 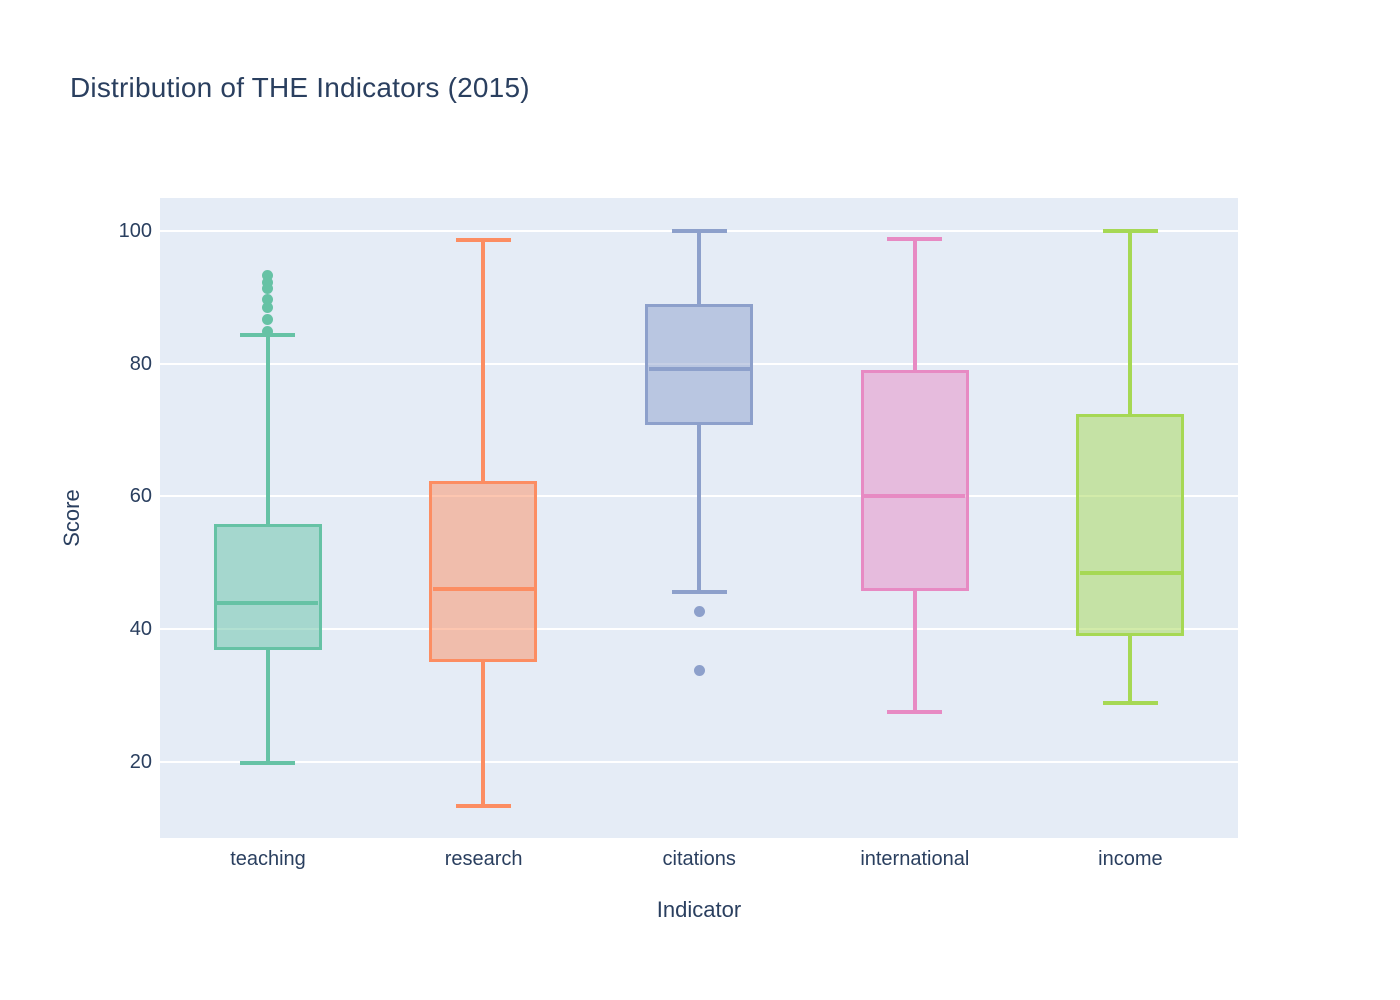 What do you see at coordinates (1130, 524) in the screenshot?
I see `box-income` at bounding box center [1130, 524].